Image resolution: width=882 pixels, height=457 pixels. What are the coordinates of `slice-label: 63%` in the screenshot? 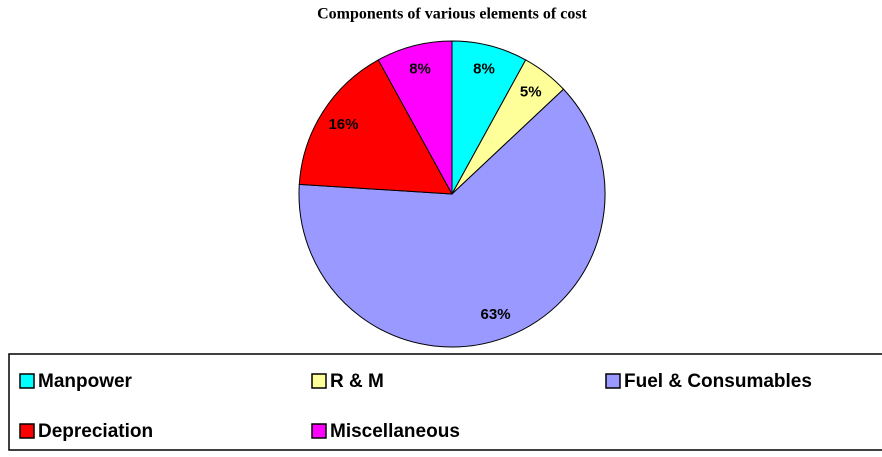 It's located at (496, 314).